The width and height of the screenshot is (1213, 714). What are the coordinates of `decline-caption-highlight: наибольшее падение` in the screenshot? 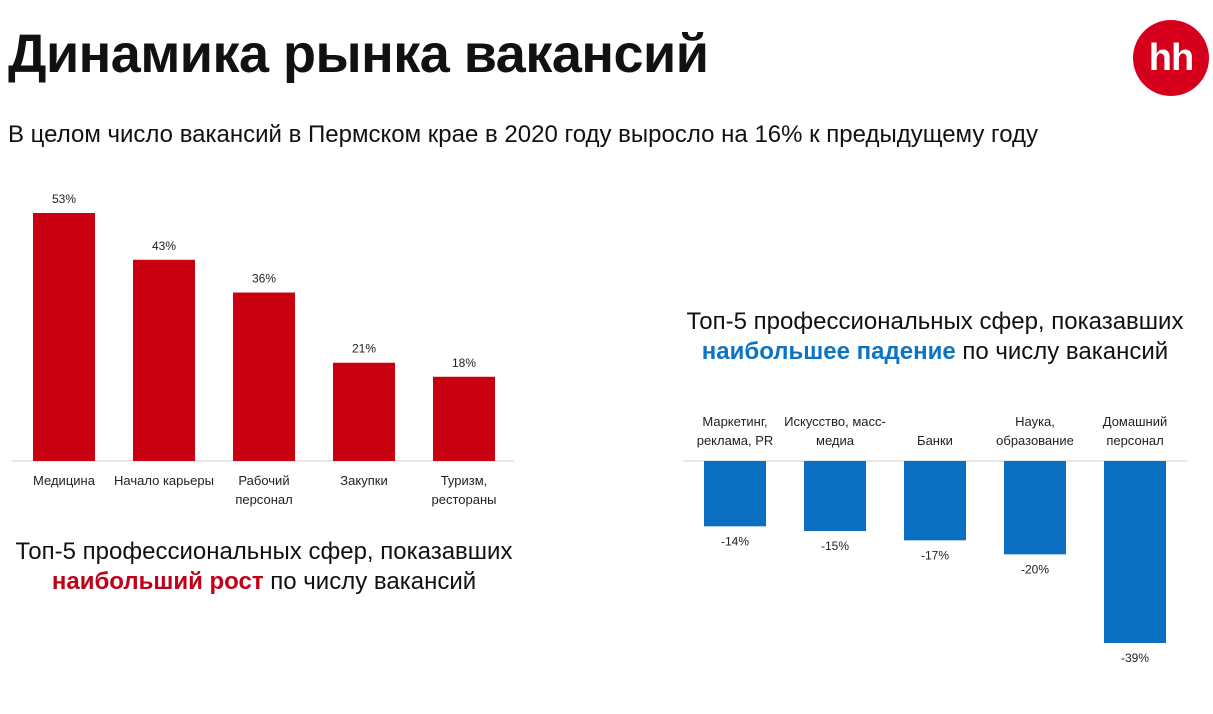 It's located at (828, 351).